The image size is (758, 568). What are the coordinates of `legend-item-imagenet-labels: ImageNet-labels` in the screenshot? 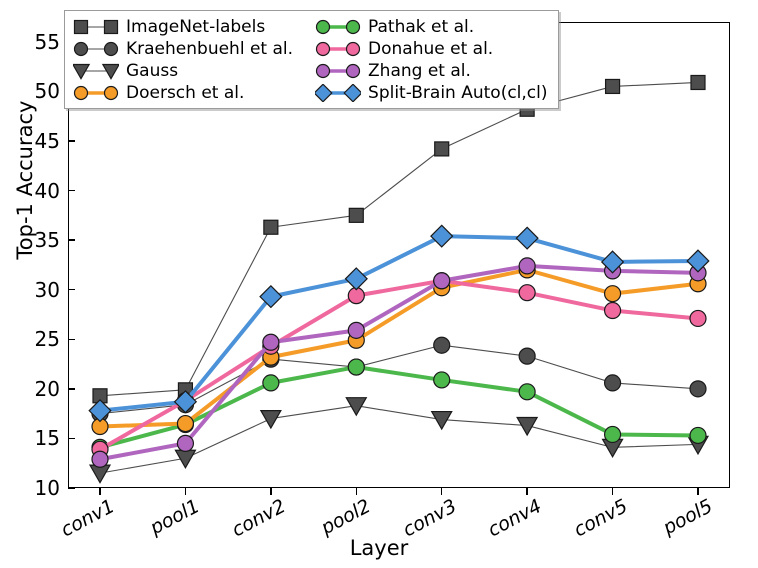 It's located at (183, 26).